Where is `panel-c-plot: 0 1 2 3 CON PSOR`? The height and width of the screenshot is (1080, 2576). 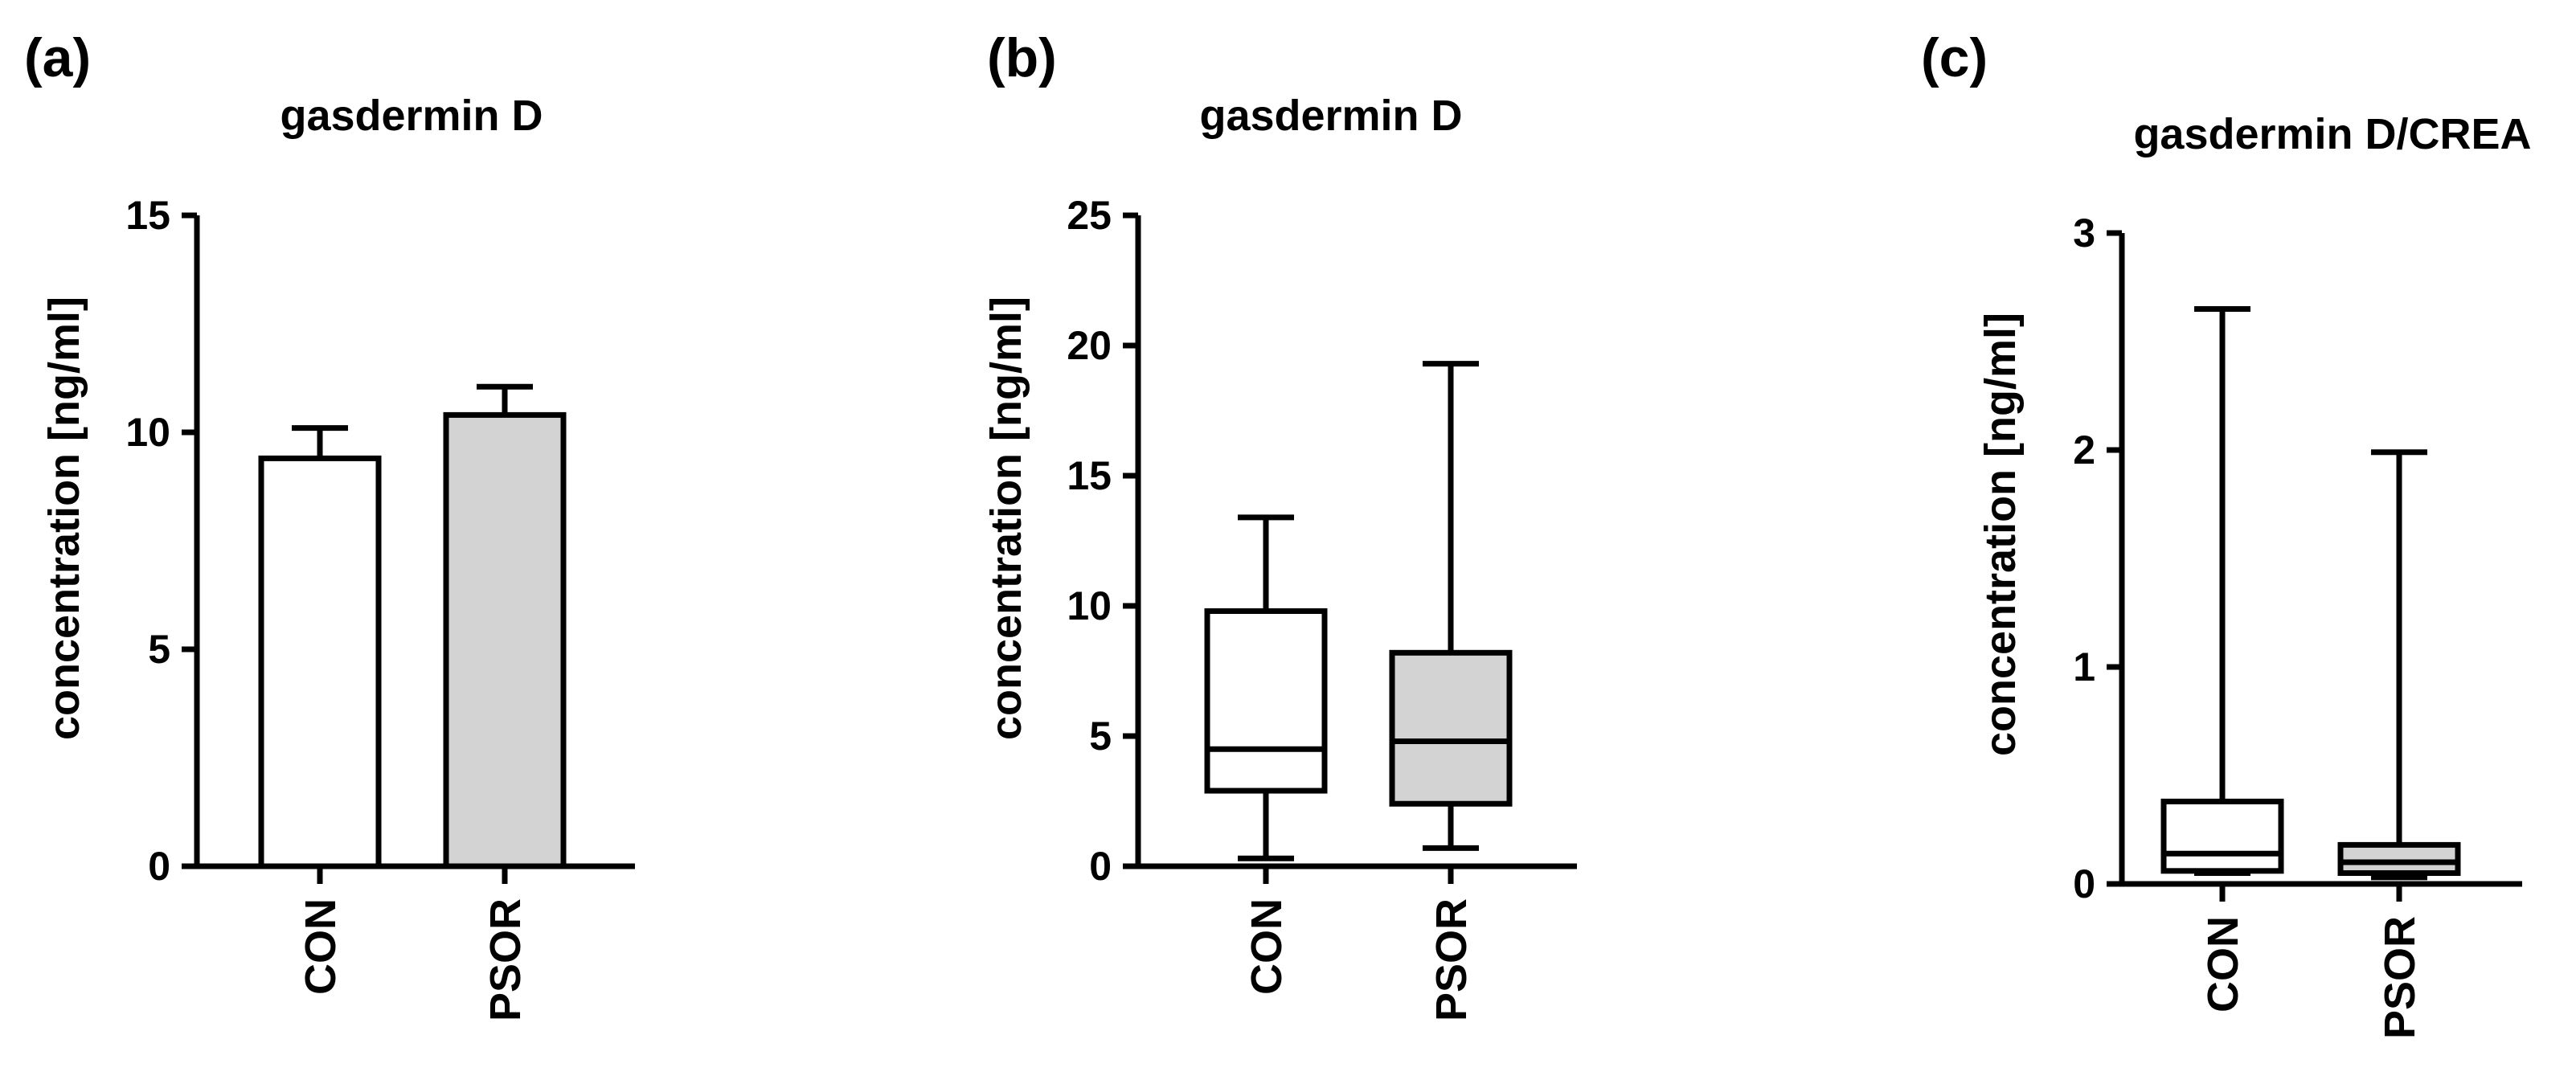 panel-c-plot: 0 1 2 3 CON PSOR is located at coordinates (2297, 625).